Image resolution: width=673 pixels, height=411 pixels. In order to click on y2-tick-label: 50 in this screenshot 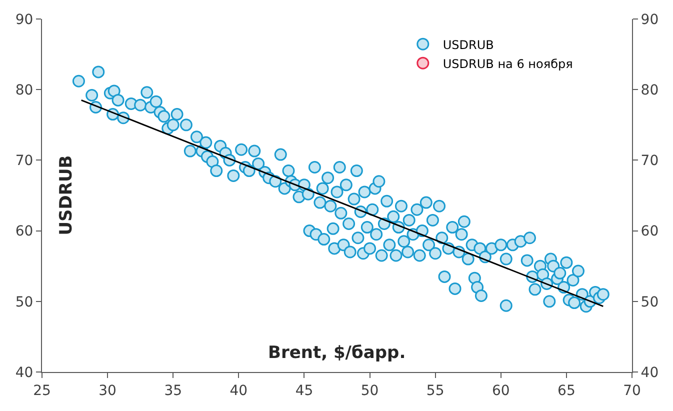, I will do `click(649, 302)`.